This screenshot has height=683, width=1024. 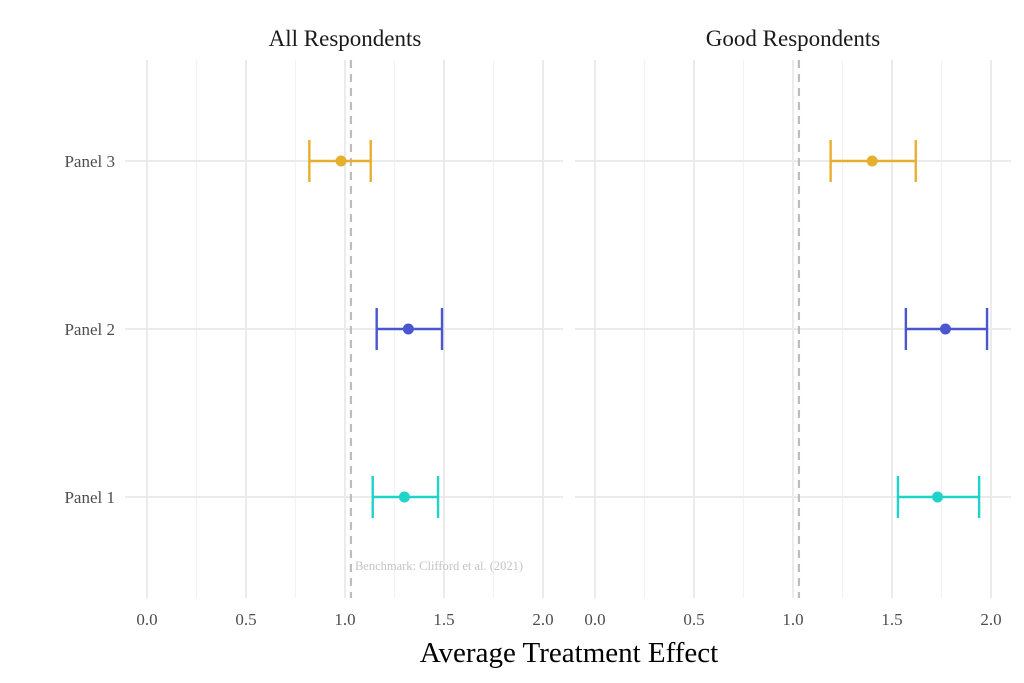 What do you see at coordinates (439, 566) in the screenshot?
I see `benchmark-label: Benchmark: Clifford et al. (2021)` at bounding box center [439, 566].